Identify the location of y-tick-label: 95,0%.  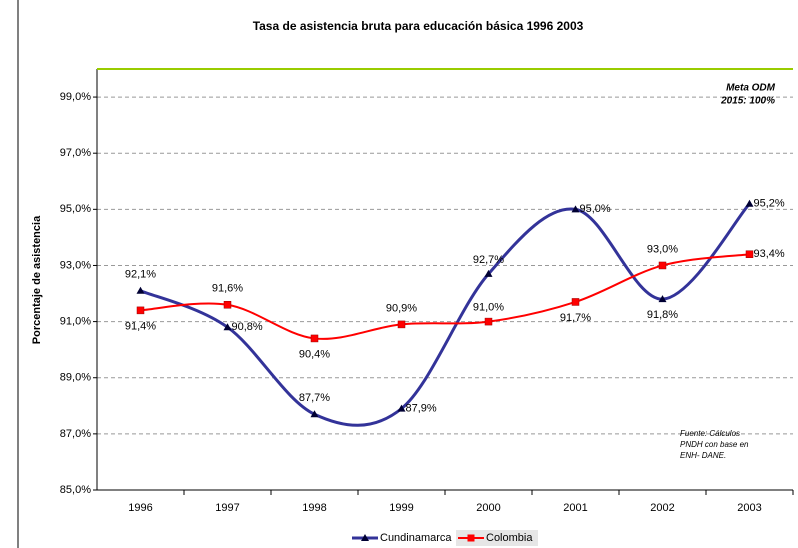
(75, 209).